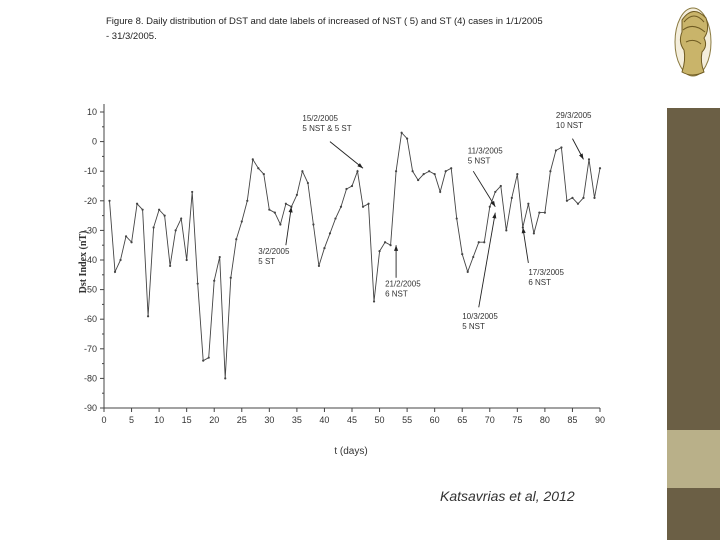  What do you see at coordinates (297, 420) in the screenshot?
I see `x-tick-label: 35` at bounding box center [297, 420].